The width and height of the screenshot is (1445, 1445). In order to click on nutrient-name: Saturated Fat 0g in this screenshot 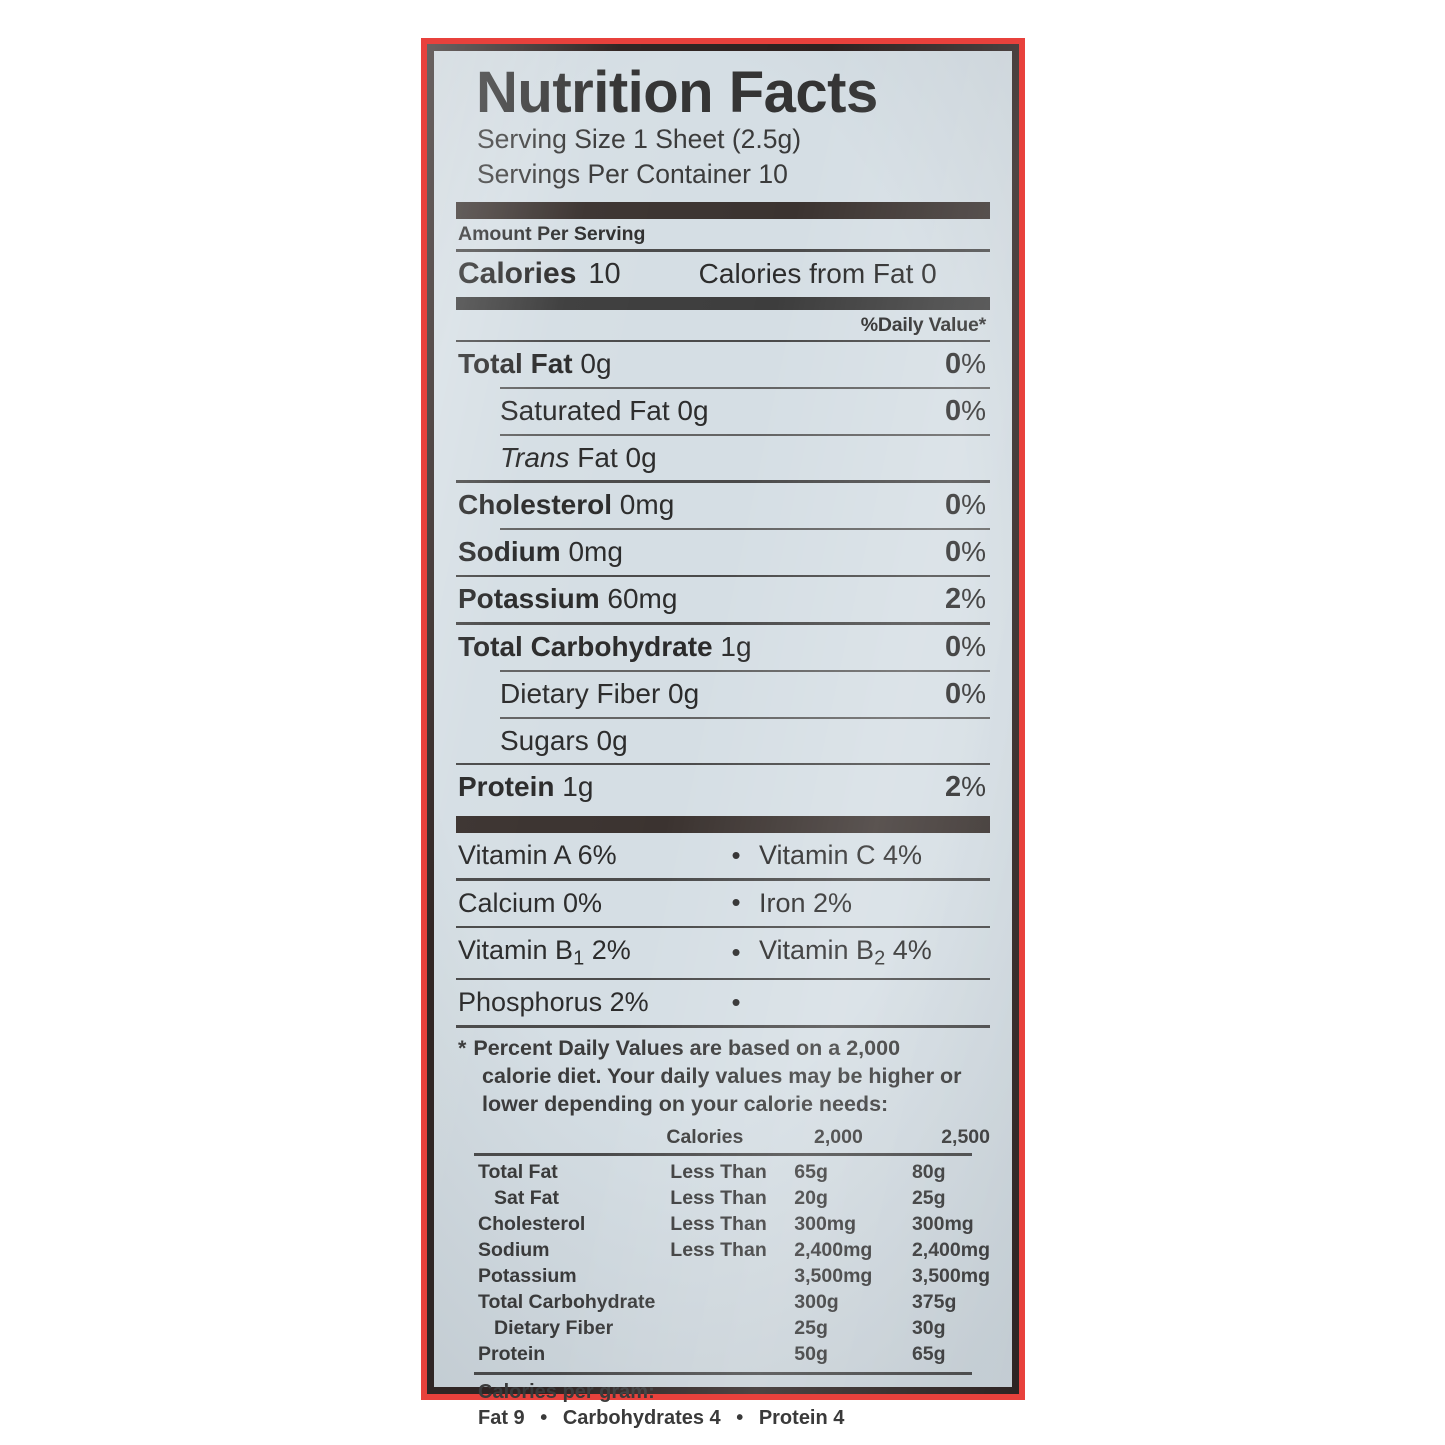, I will do `click(604, 411)`.